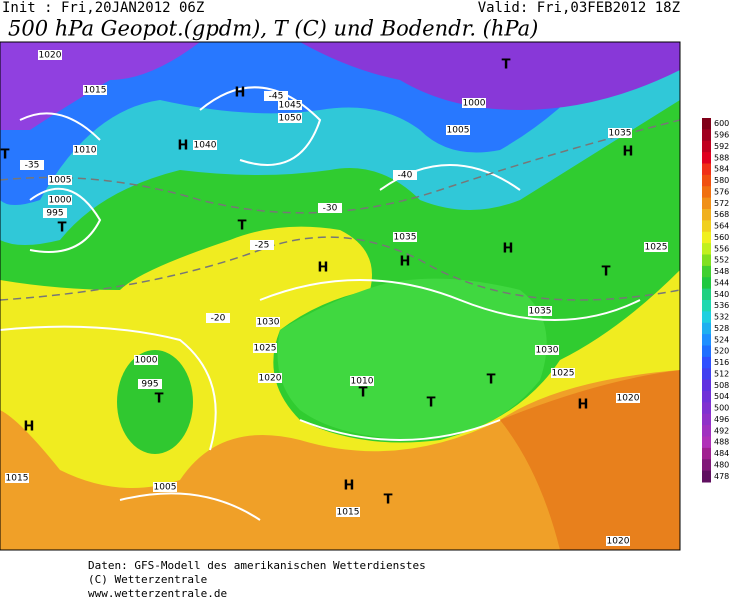 This screenshot has width=732, height=600. I want to click on scale-label: 568, so click(721, 214).